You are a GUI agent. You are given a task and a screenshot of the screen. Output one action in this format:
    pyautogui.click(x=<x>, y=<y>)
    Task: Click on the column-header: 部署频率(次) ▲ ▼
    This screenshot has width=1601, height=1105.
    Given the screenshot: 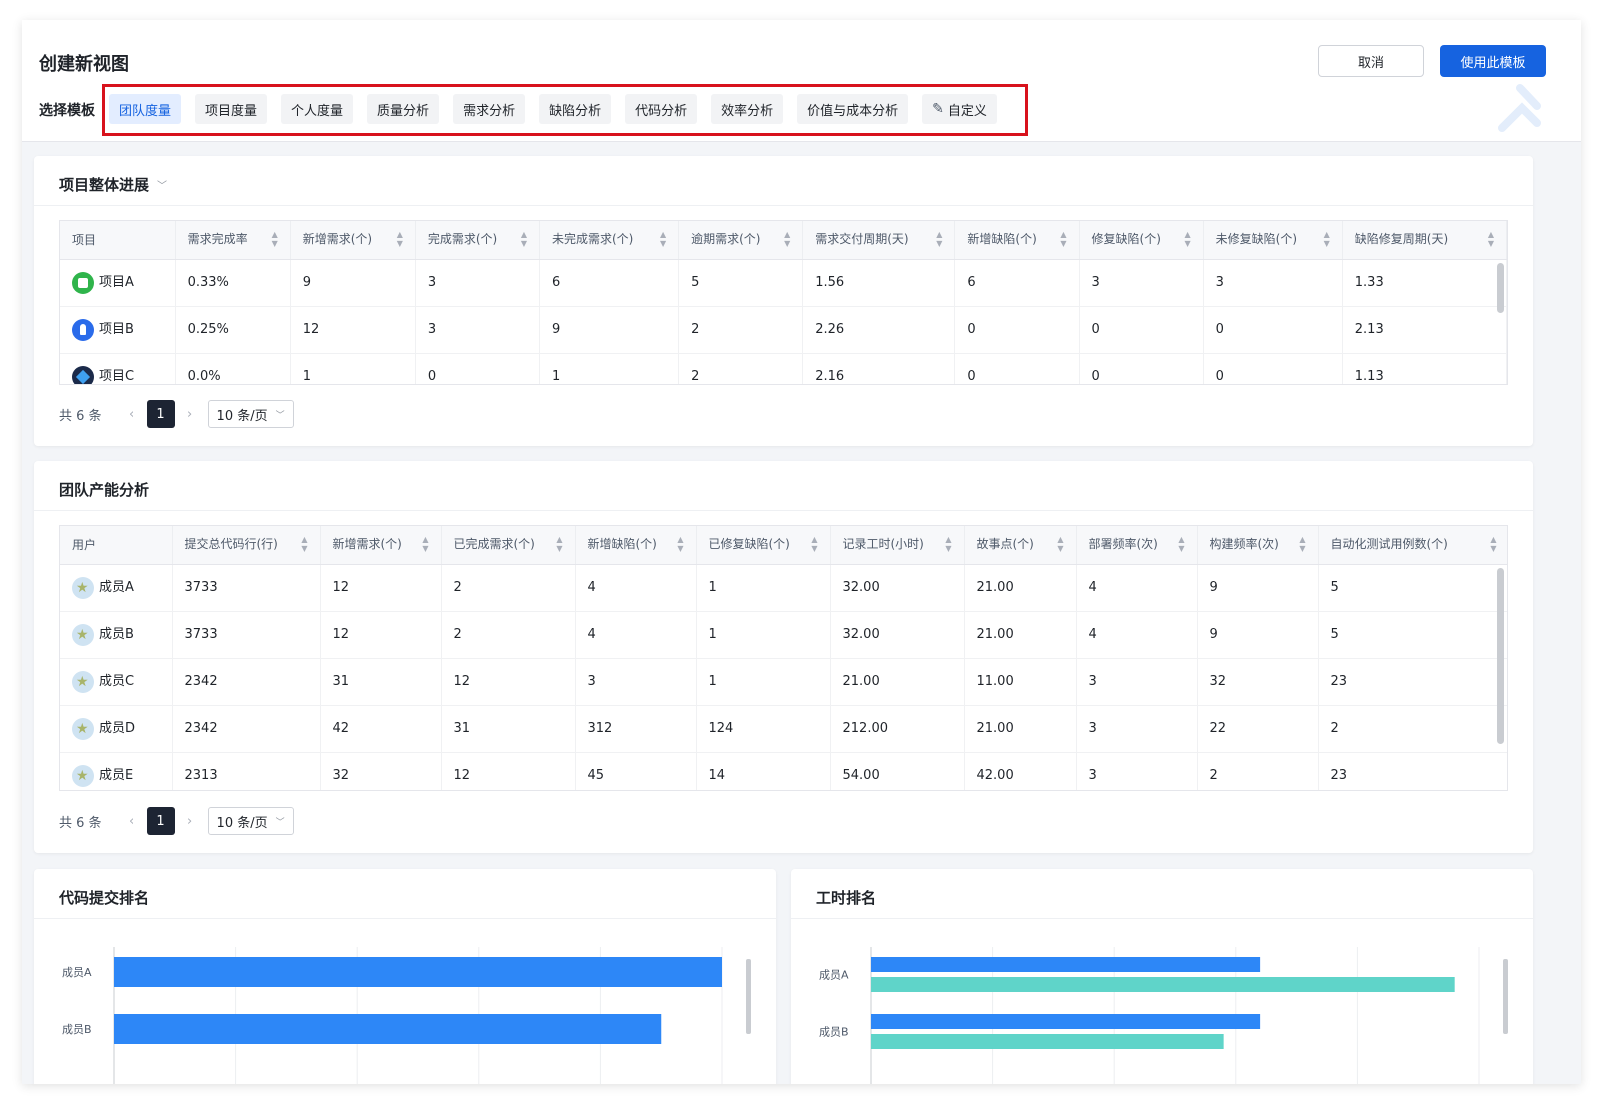 What is the action you would take?
    pyautogui.click(x=1137, y=545)
    